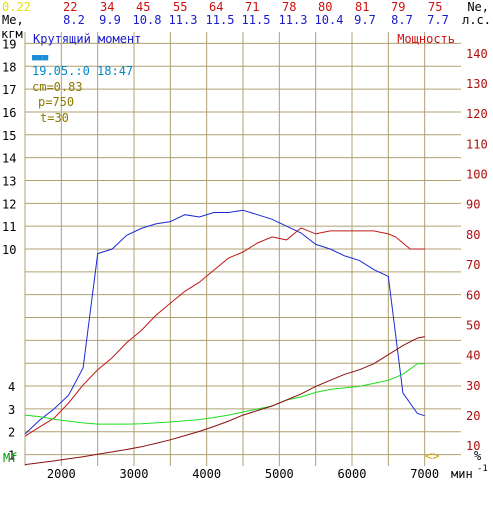 The image size is (493, 510). Describe the element at coordinates (12, 34) in the screenshot. I see `kgm-label: кгм` at that location.